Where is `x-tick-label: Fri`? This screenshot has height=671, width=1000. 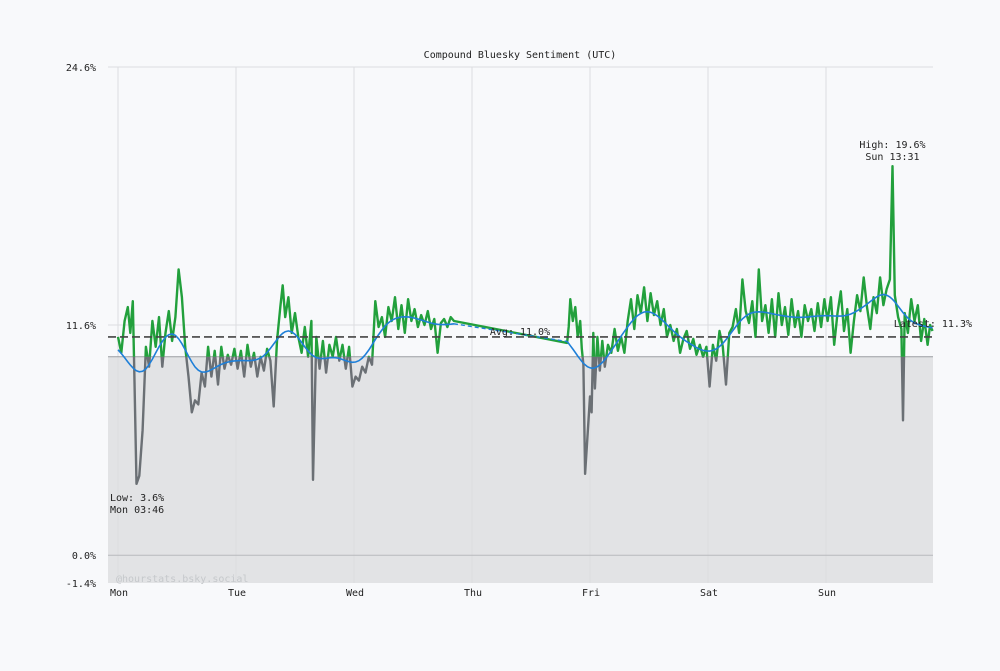 x-tick-label: Fri is located at coordinates (591, 593).